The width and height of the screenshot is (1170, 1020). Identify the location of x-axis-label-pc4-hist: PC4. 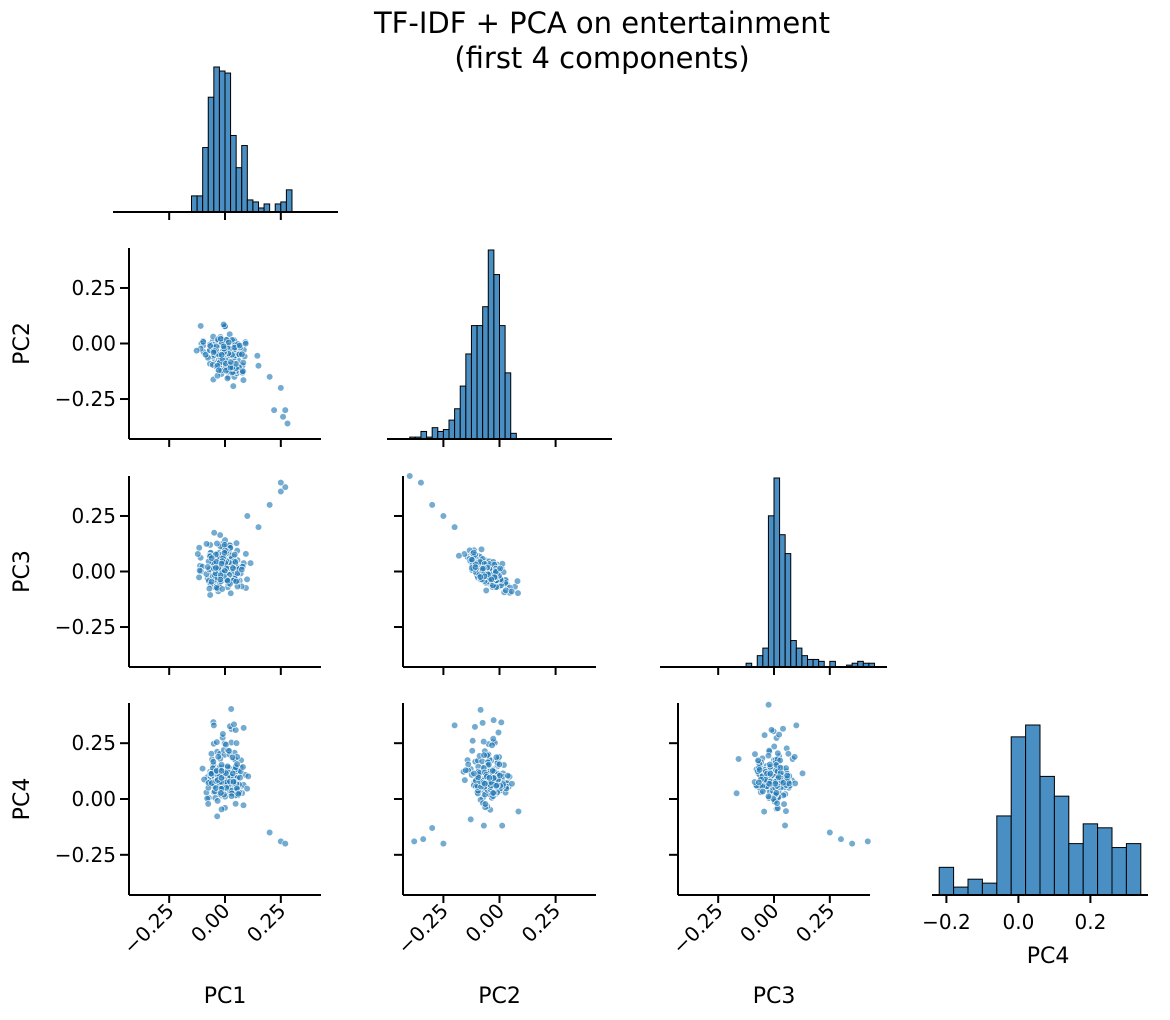
(1048, 956).